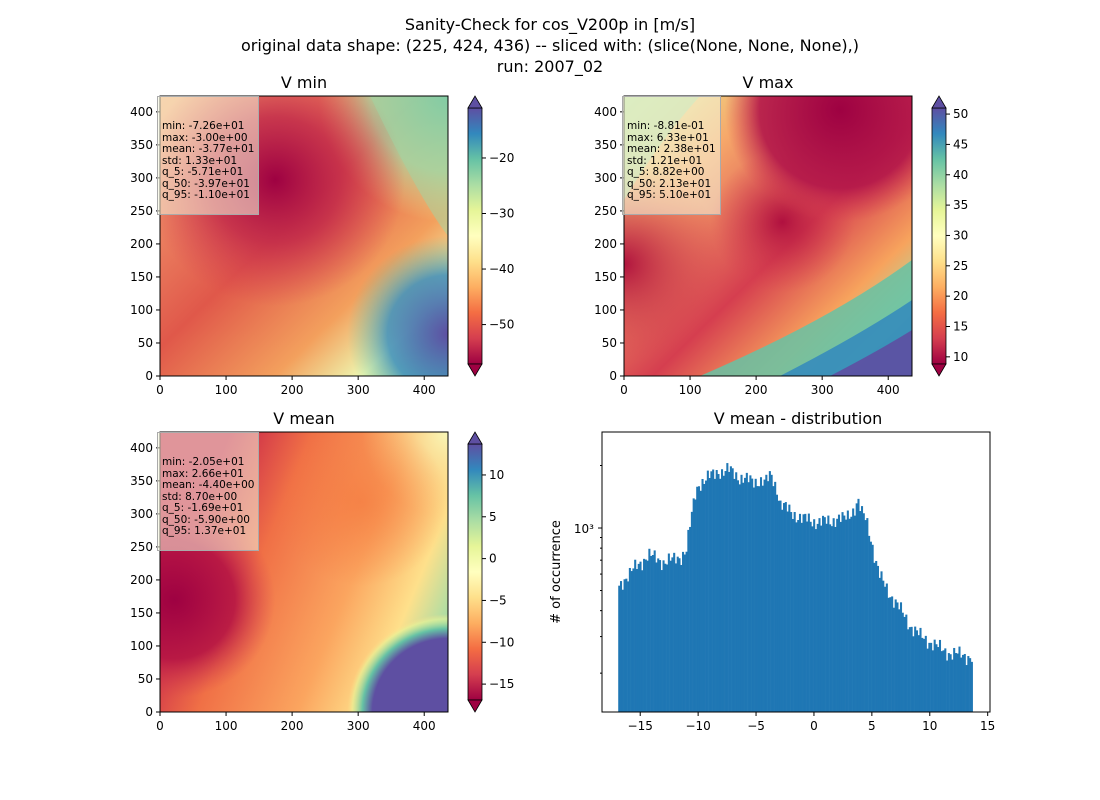 Image resolution: width=1100 pixels, height=800 pixels. Describe the element at coordinates (550, 25) in the screenshot. I see `figure-title-line1: Sanity-Check for cos_V200p in [m/s]` at that location.